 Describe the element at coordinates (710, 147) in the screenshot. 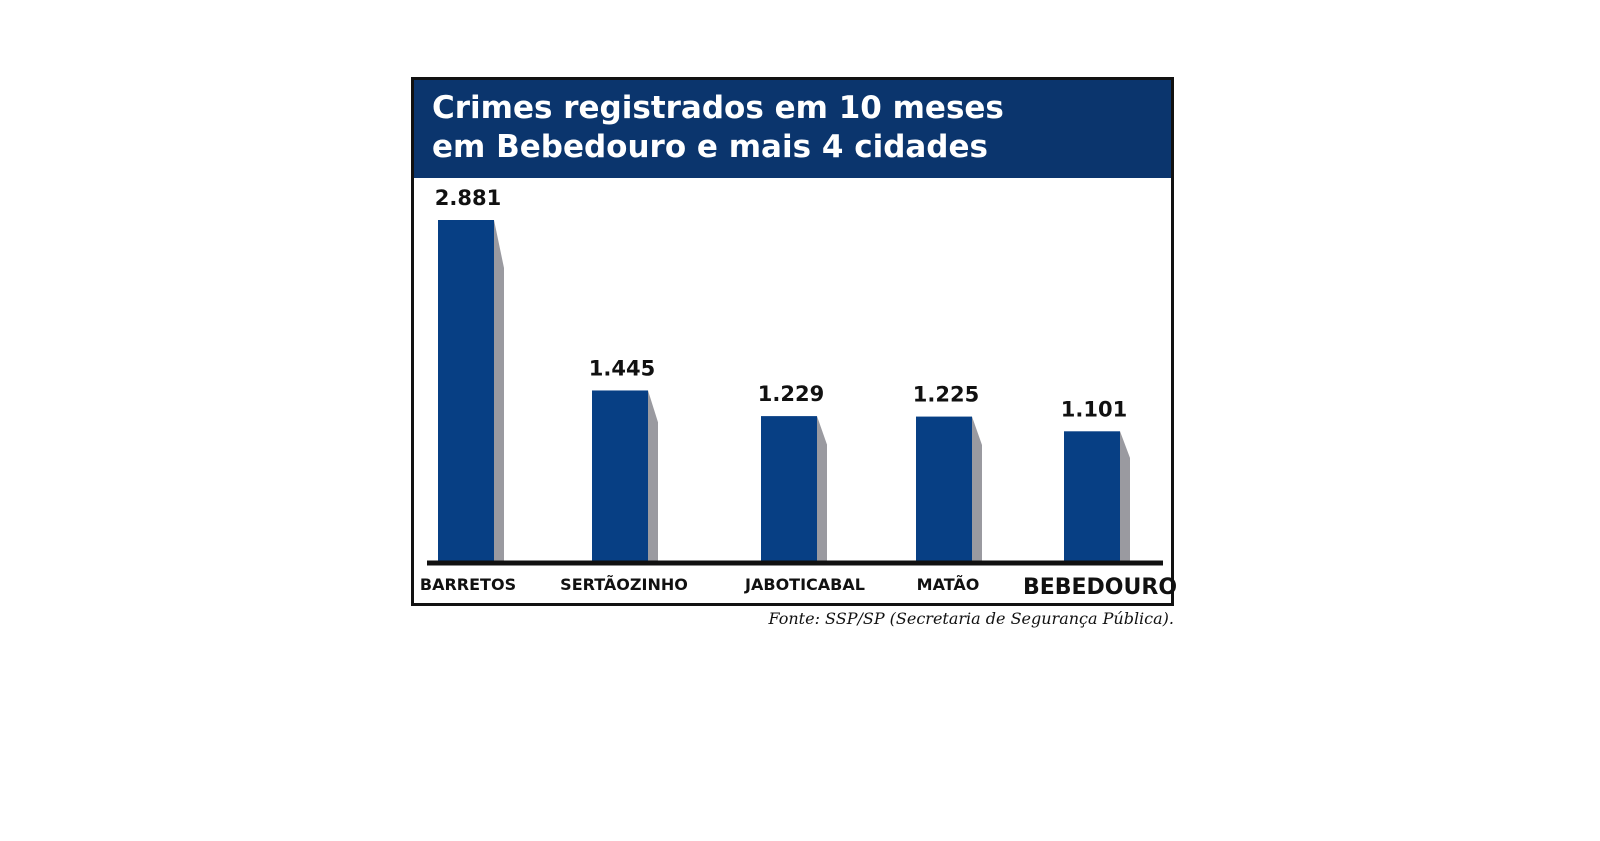

I see `chart-title-line-2: em Bebedouro e mais 4 cidades` at that location.